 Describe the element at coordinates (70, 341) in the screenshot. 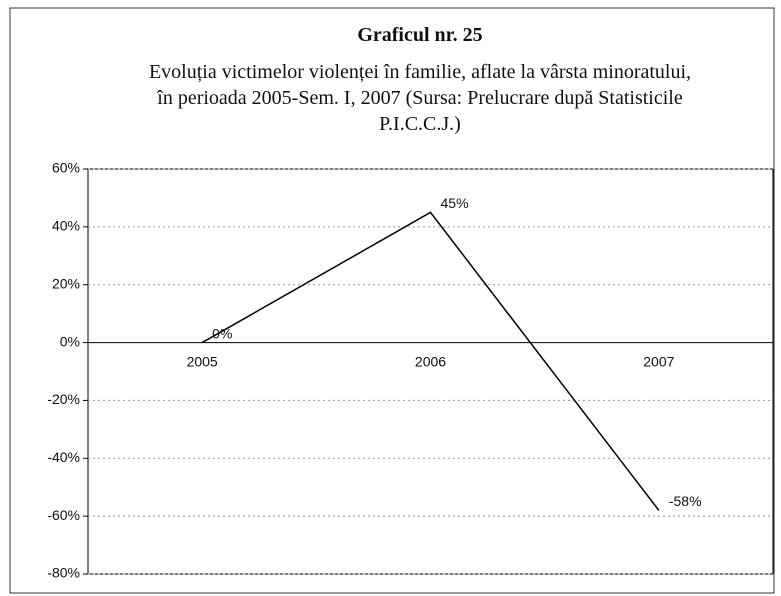

I see `y-tick-label: 0%` at that location.